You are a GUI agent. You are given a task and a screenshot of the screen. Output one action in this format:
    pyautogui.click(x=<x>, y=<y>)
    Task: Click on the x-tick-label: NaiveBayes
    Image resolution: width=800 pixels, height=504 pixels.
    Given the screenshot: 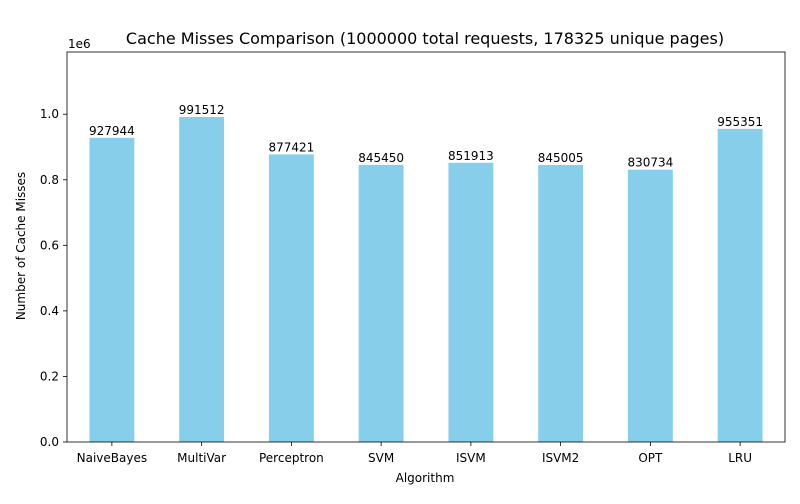 What is the action you would take?
    pyautogui.click(x=112, y=458)
    